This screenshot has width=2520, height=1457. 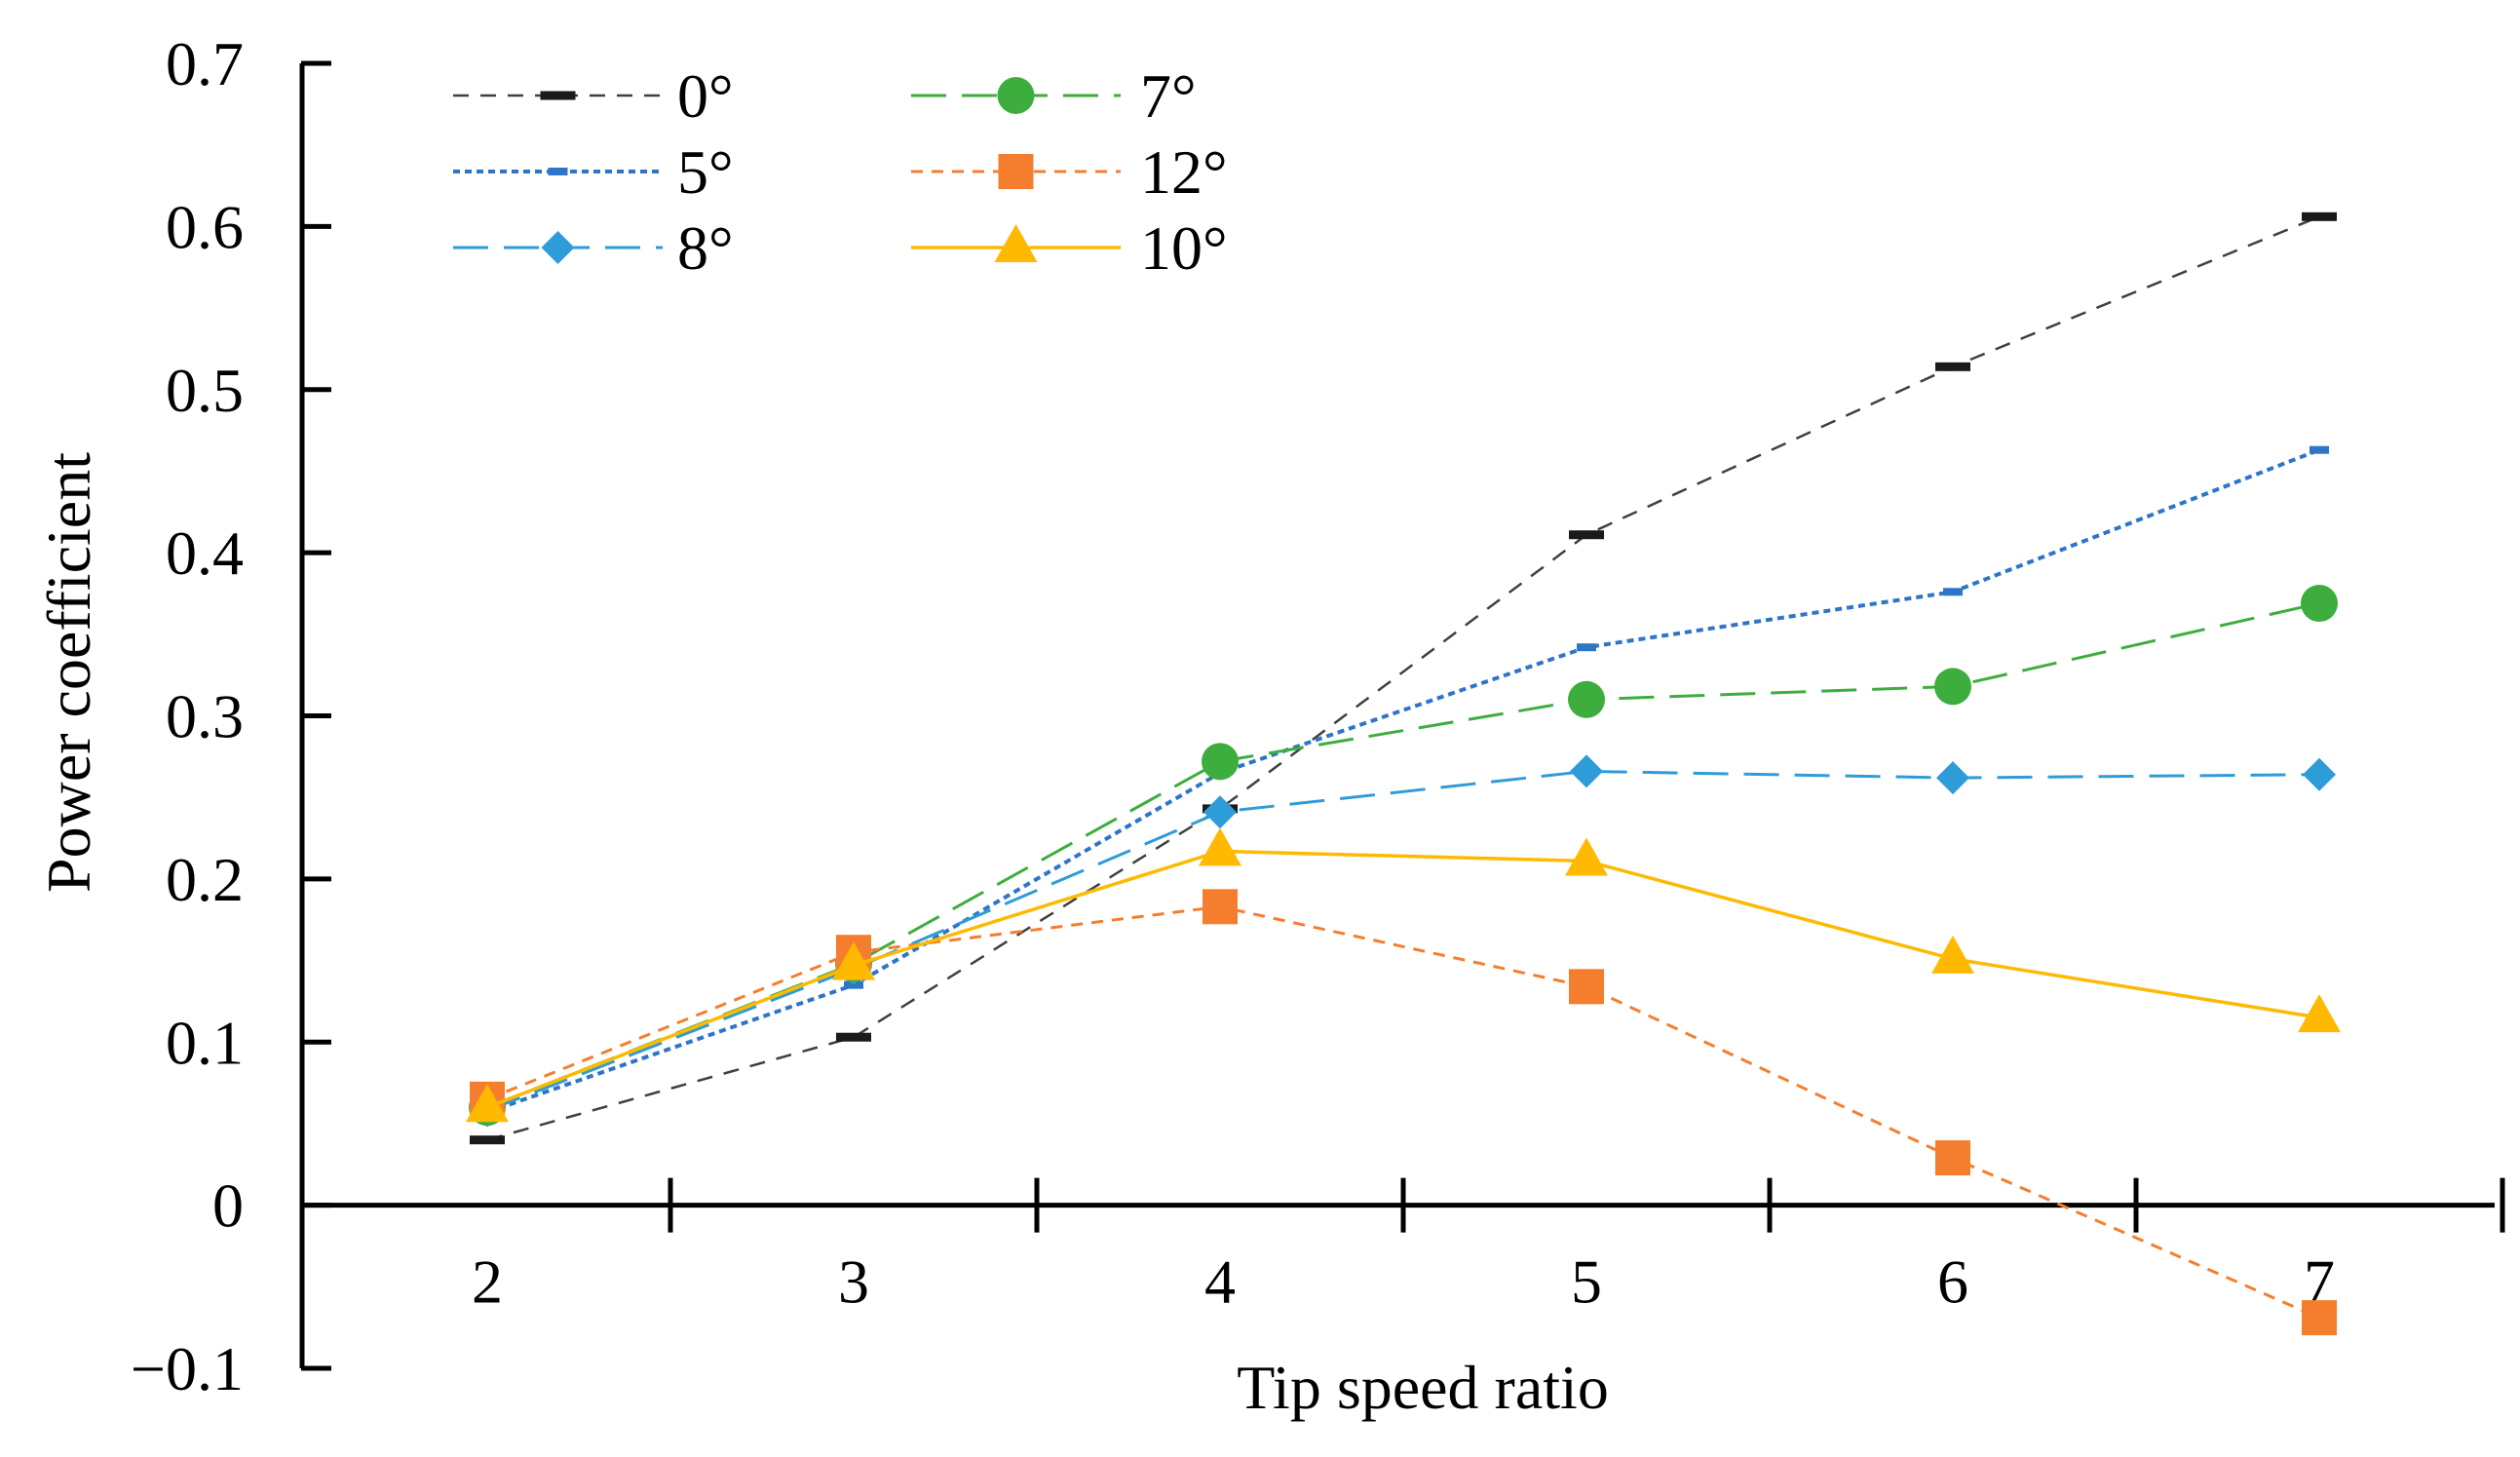 I want to click on y-tick-label: −0.1, so click(x=187, y=1369).